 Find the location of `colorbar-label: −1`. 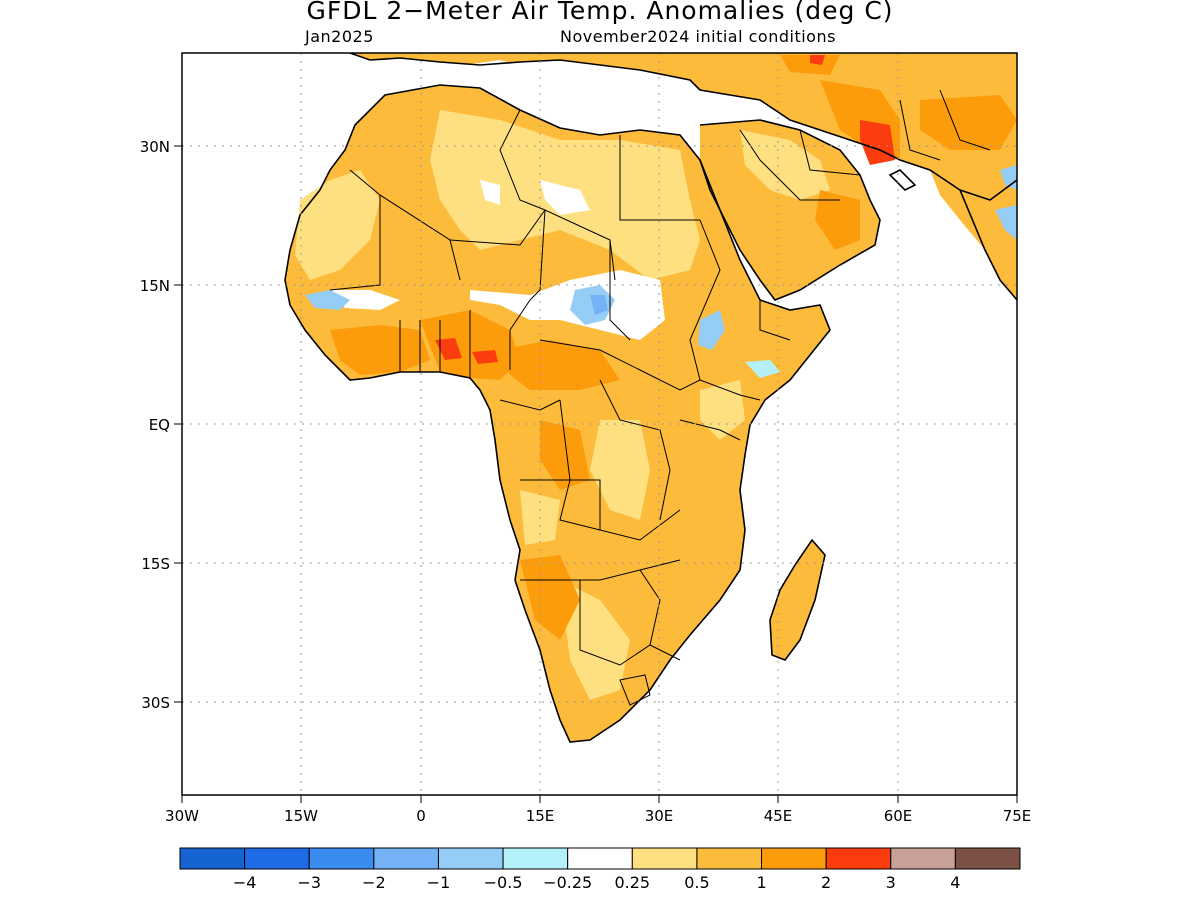

colorbar-label: −1 is located at coordinates (439, 882).